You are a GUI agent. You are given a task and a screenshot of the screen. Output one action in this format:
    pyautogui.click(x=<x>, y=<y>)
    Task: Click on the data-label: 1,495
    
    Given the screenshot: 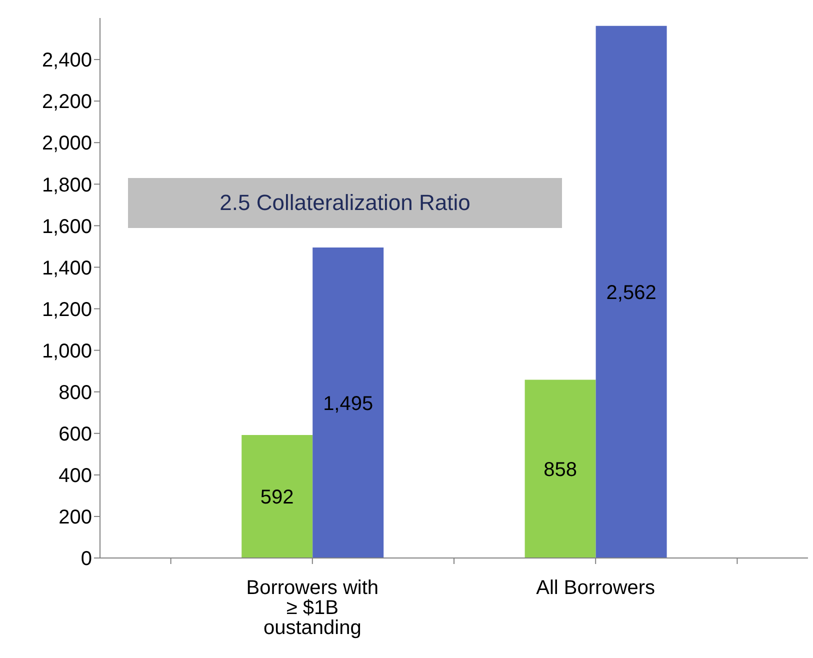 What is the action you would take?
    pyautogui.click(x=348, y=403)
    